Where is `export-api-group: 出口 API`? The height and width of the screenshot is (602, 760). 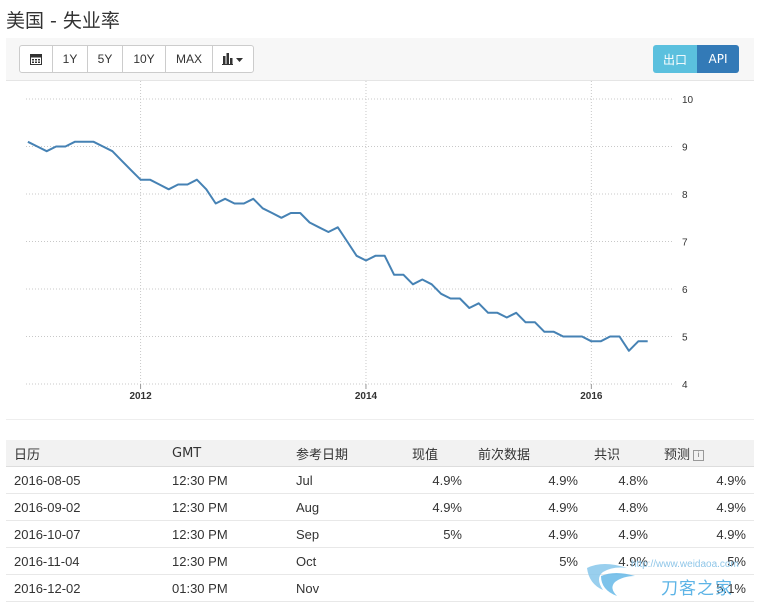 export-api-group: 出口 API is located at coordinates (696, 59).